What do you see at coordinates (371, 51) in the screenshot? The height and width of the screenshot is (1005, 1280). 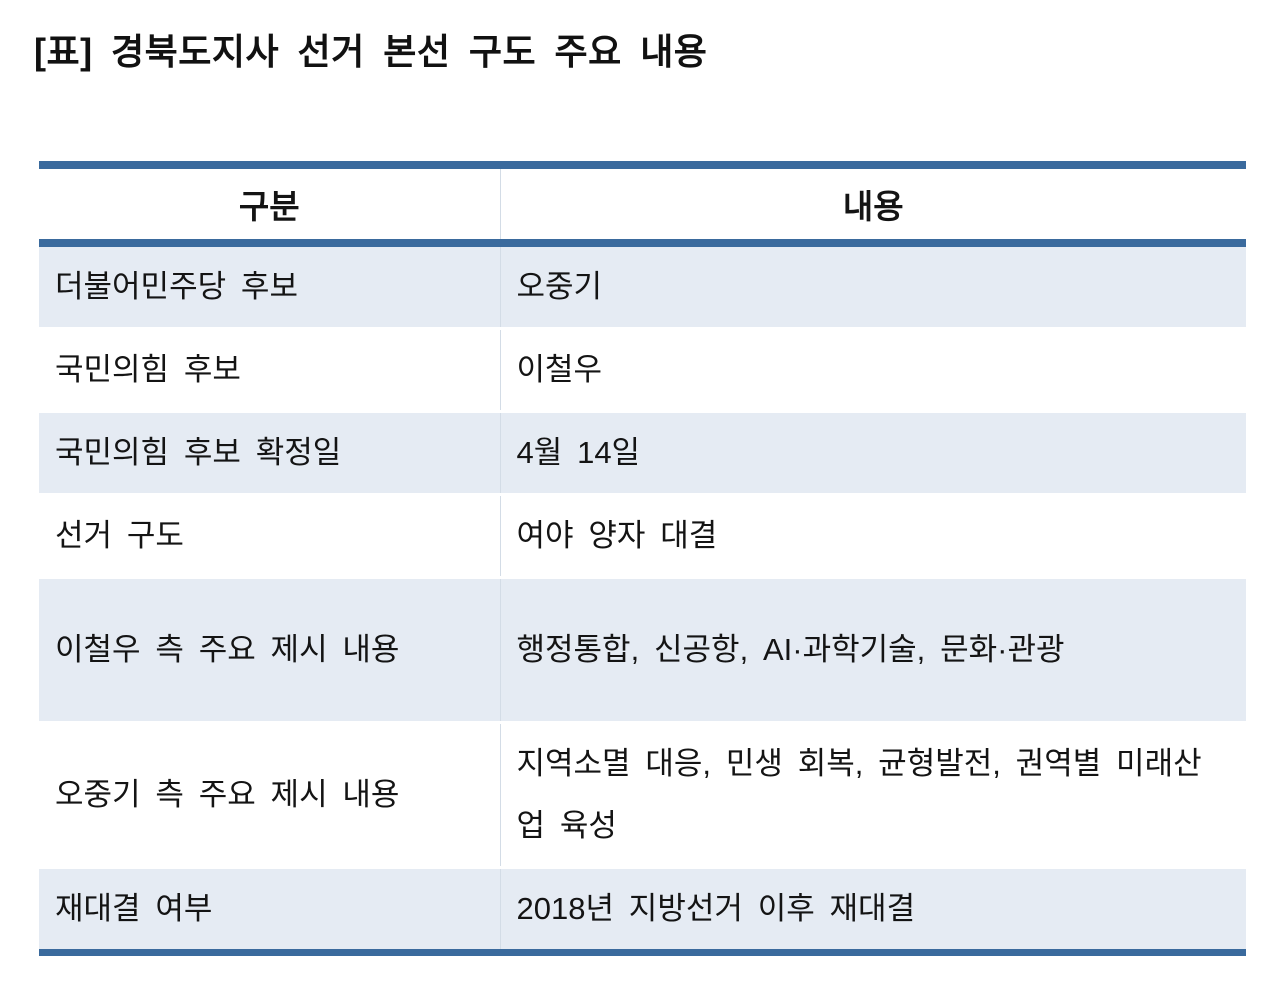 I see `page-title: [표] 경북도지사 선거 본선 구도 주요 내용` at bounding box center [371, 51].